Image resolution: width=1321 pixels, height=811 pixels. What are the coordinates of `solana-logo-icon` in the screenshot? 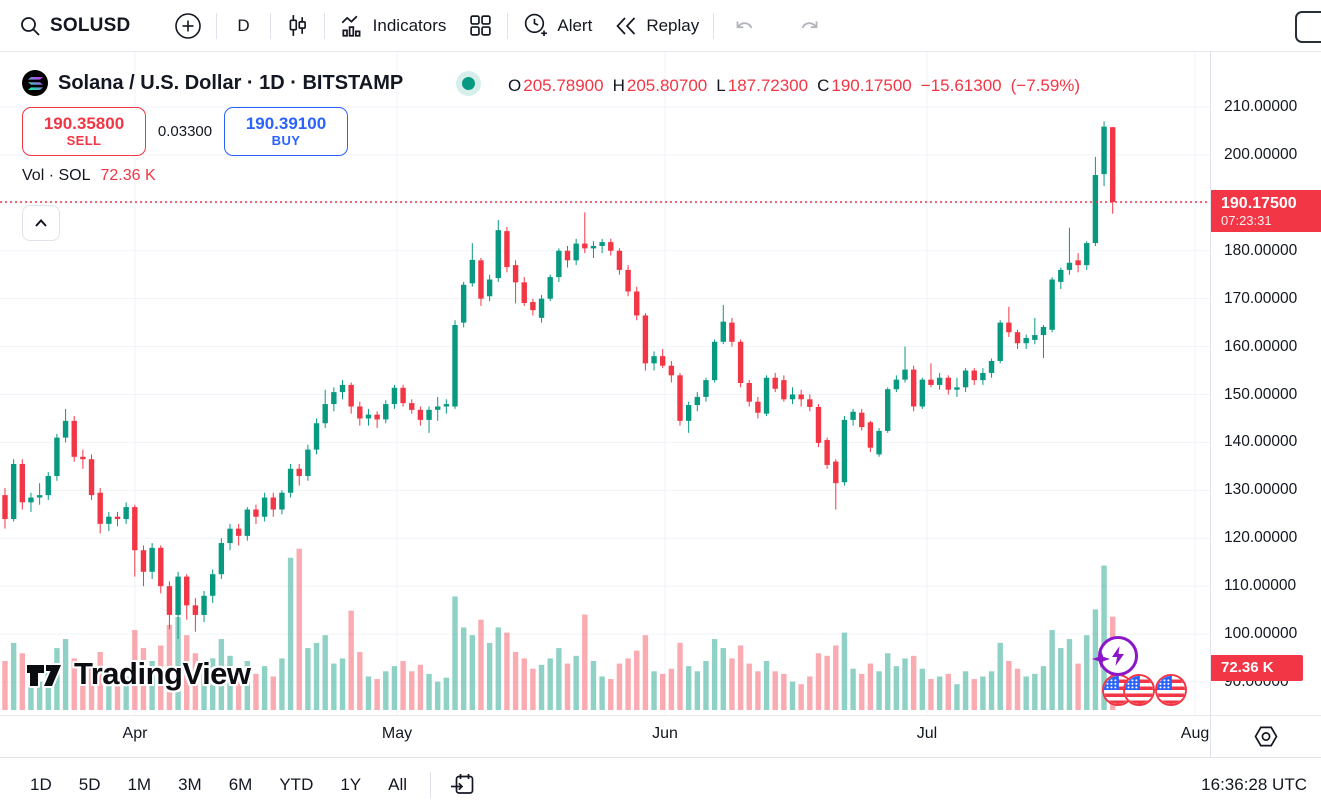 It's located at (35, 83).